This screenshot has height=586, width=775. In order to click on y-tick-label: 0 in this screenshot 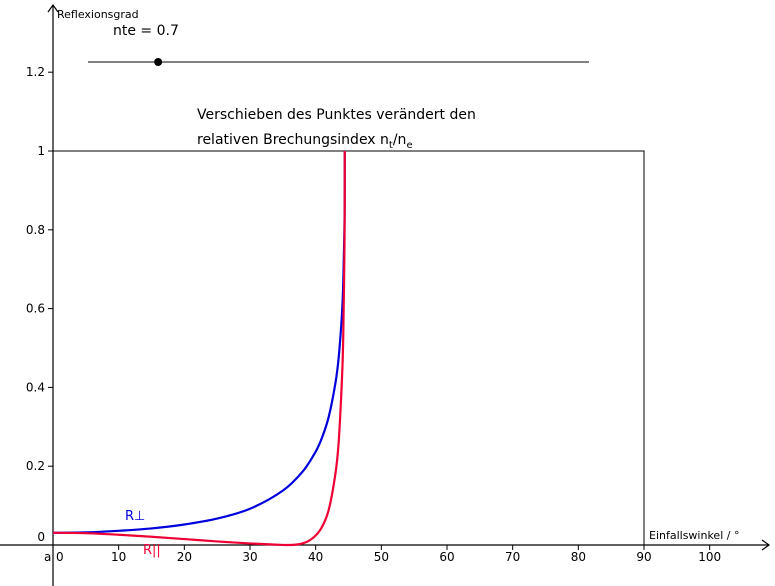, I will do `click(41, 537)`.